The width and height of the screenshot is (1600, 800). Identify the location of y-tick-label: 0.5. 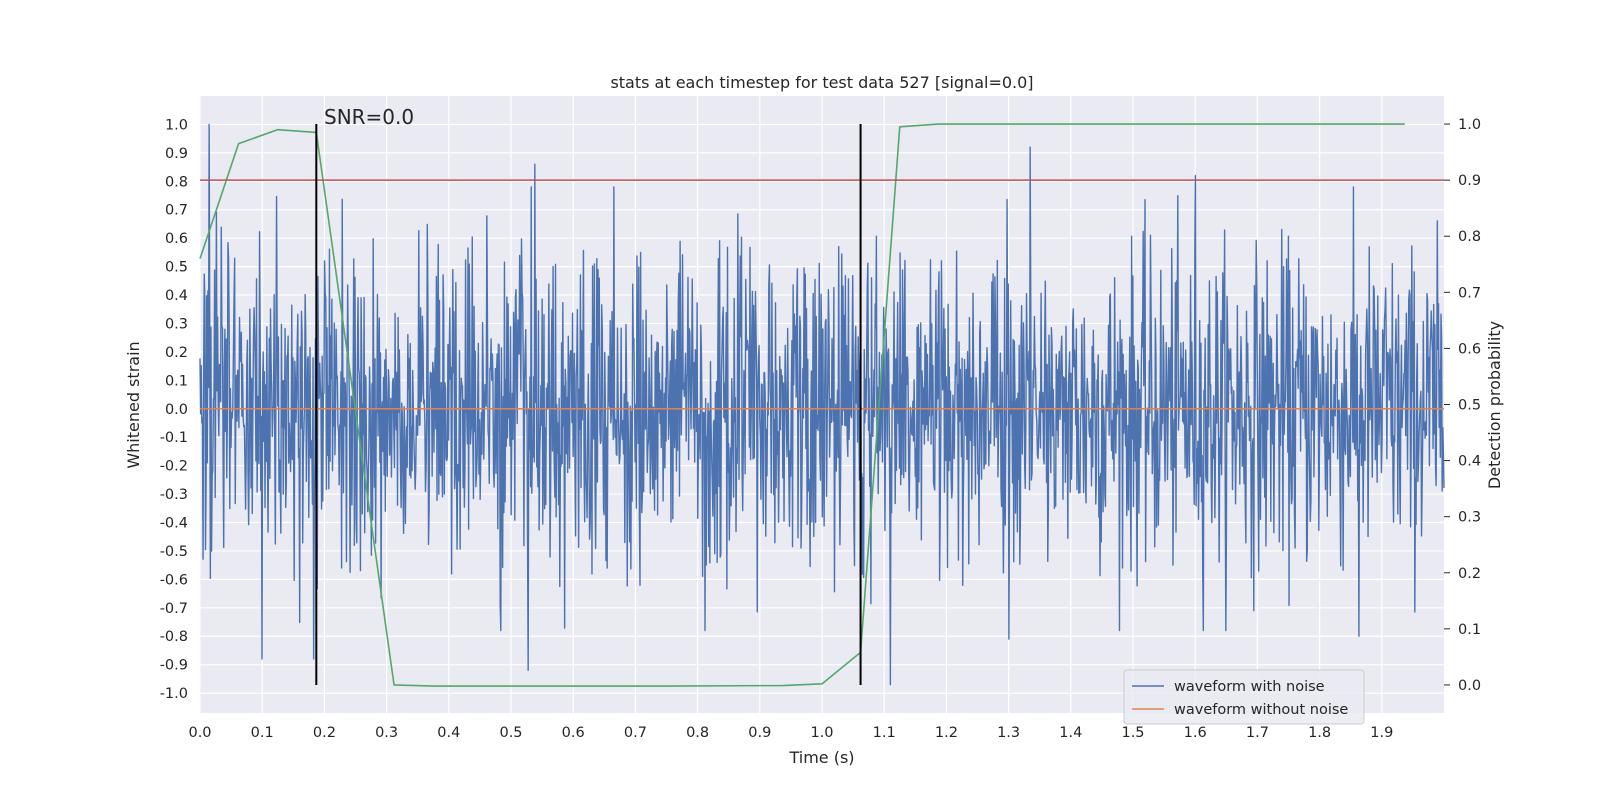
(176, 268).